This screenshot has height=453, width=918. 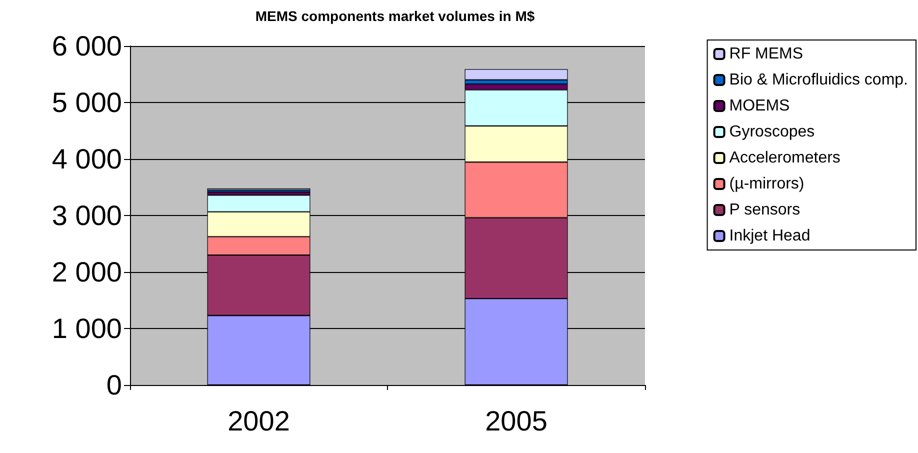 I want to click on legend-label: Bio & Microfluidics comp., so click(x=818, y=80).